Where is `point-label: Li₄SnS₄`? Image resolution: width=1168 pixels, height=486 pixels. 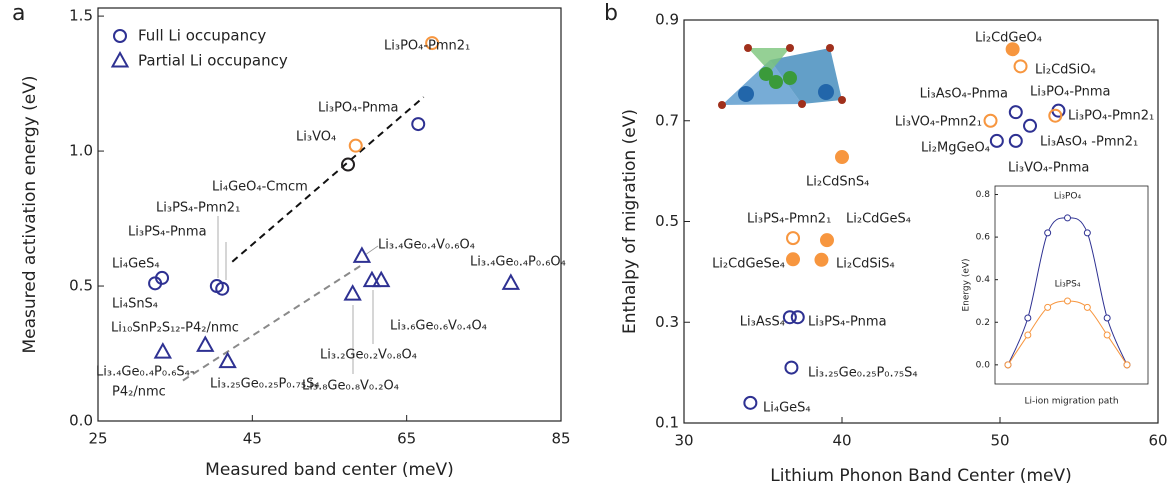
point-label: Li₄SnS₄ is located at coordinates (135, 304).